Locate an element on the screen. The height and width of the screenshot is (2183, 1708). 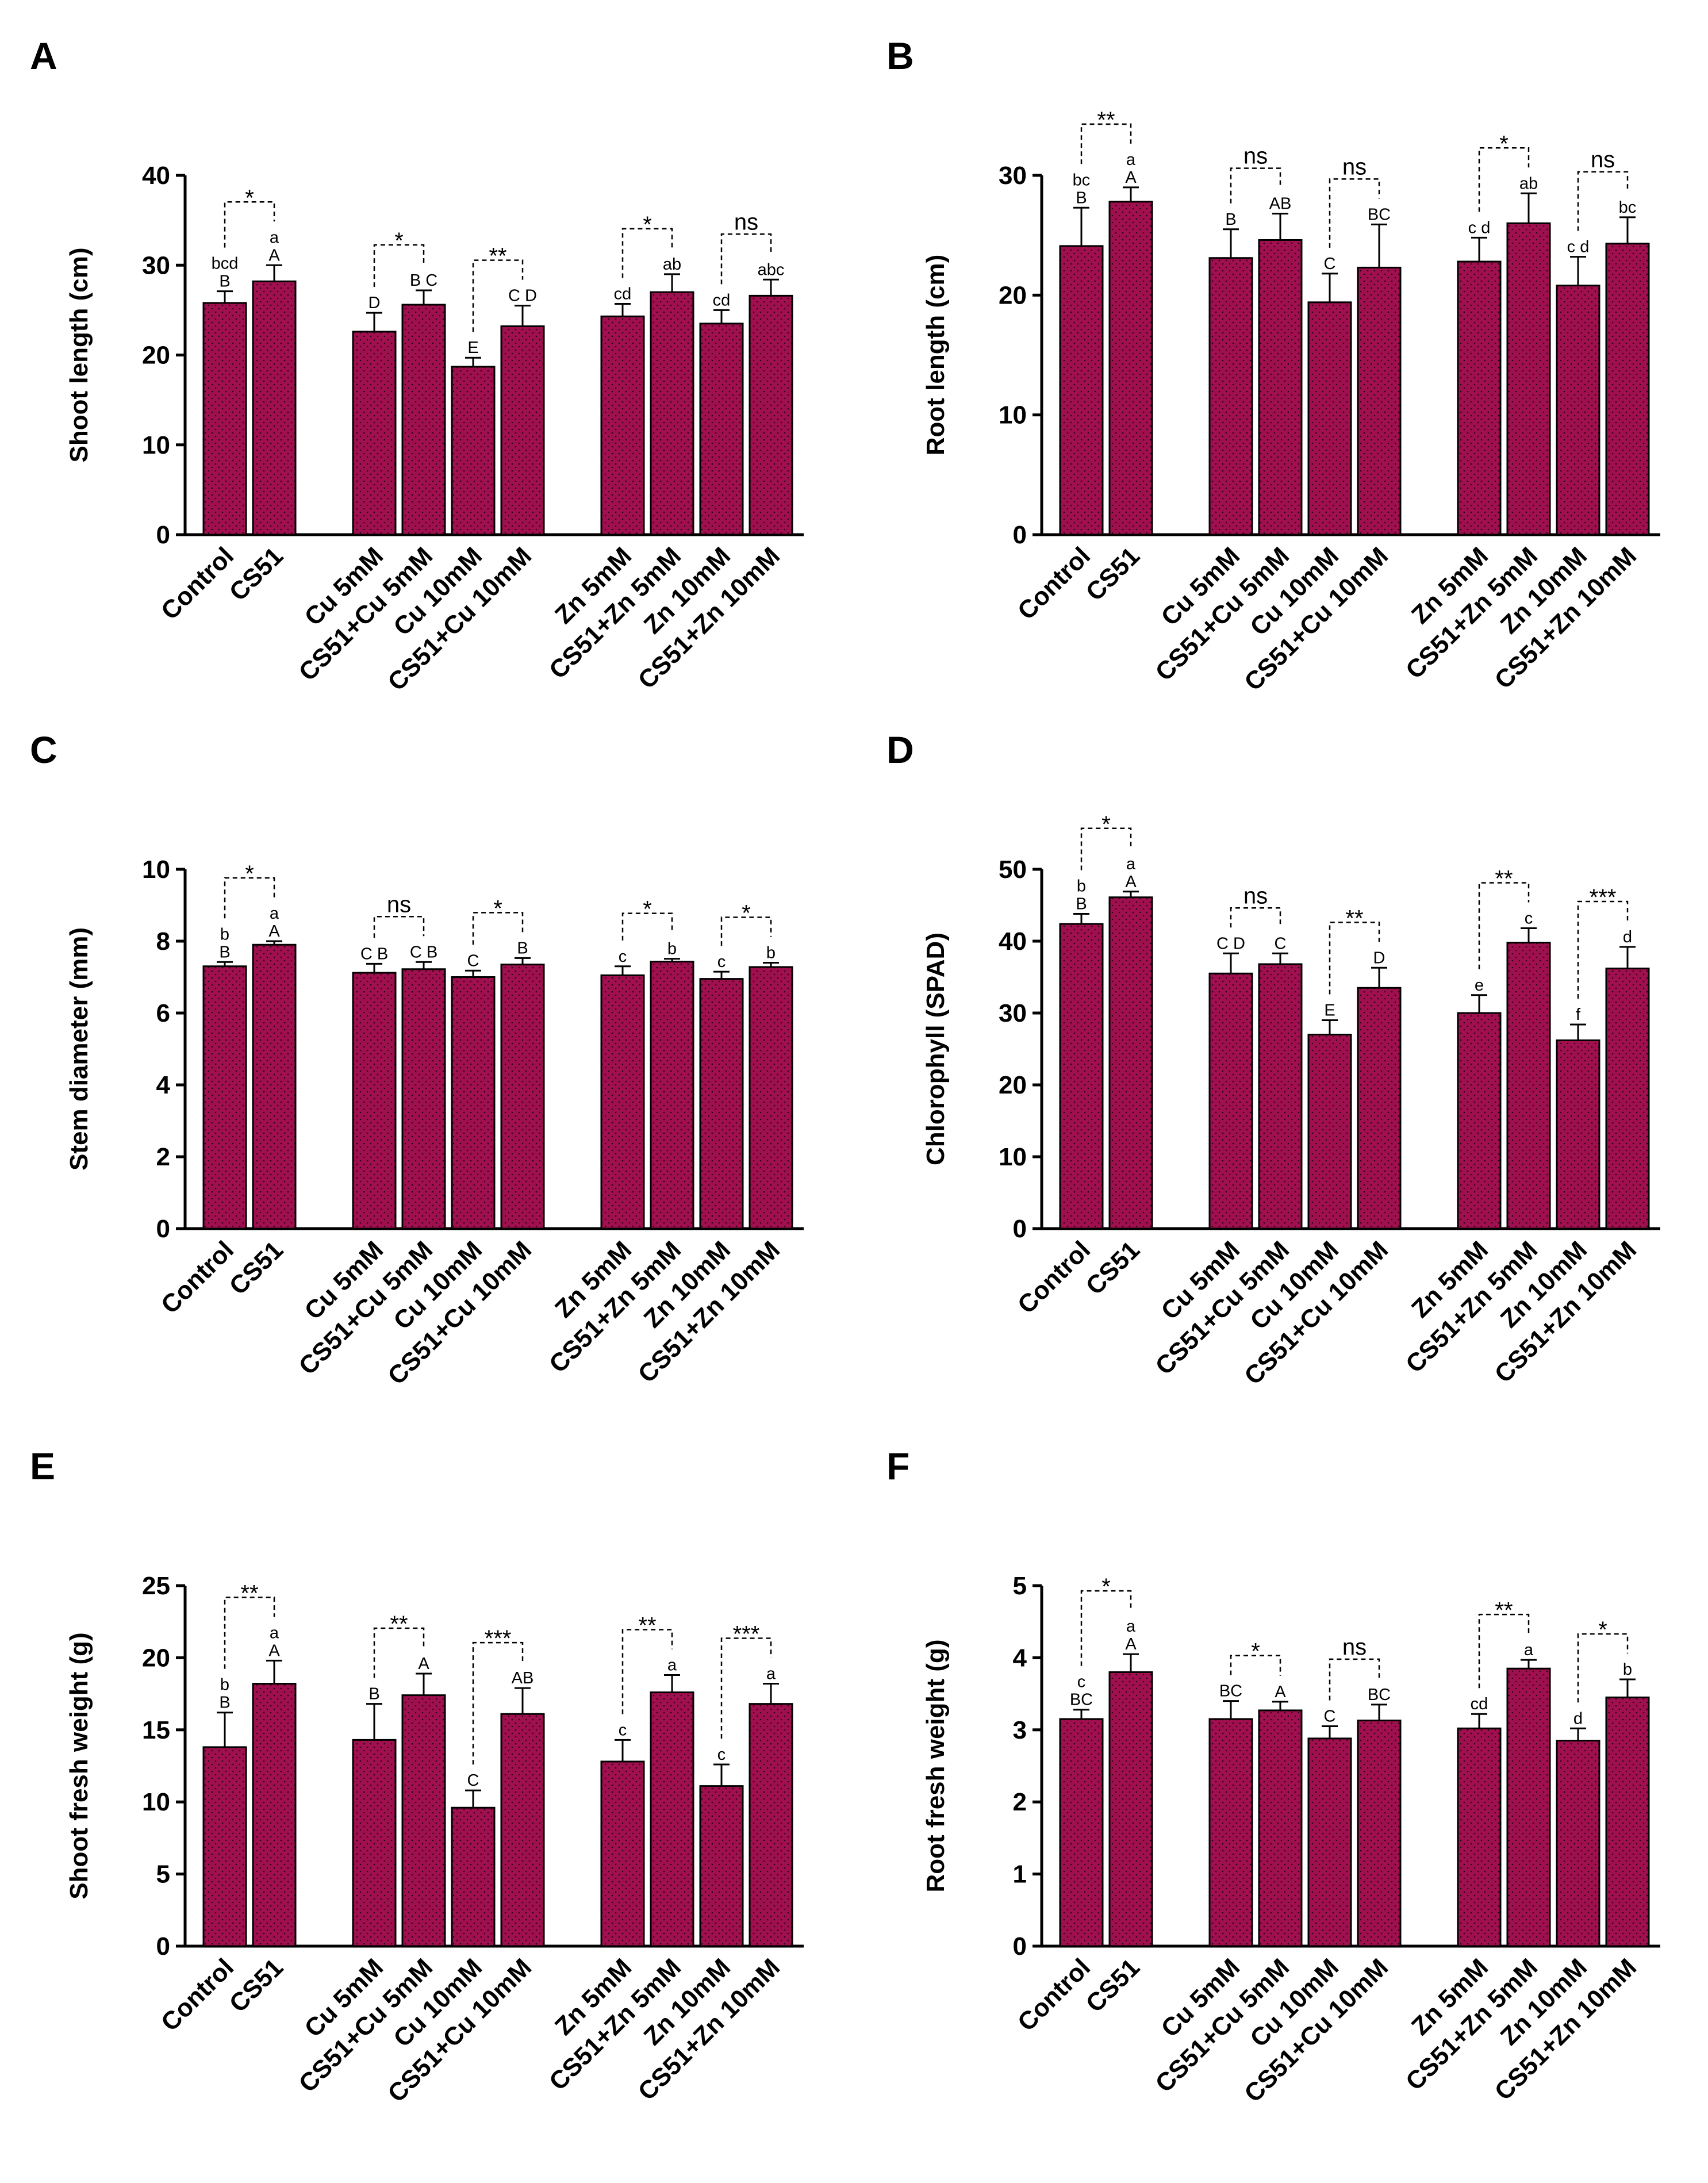
y-tick-label: 30 is located at coordinates (1013, 1013).